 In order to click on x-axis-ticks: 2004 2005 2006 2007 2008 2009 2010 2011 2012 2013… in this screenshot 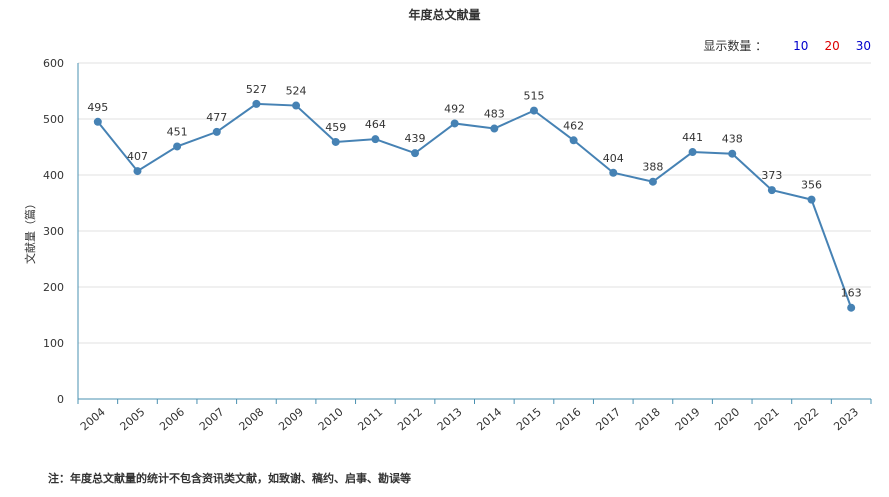, I will do `click(474, 416)`.